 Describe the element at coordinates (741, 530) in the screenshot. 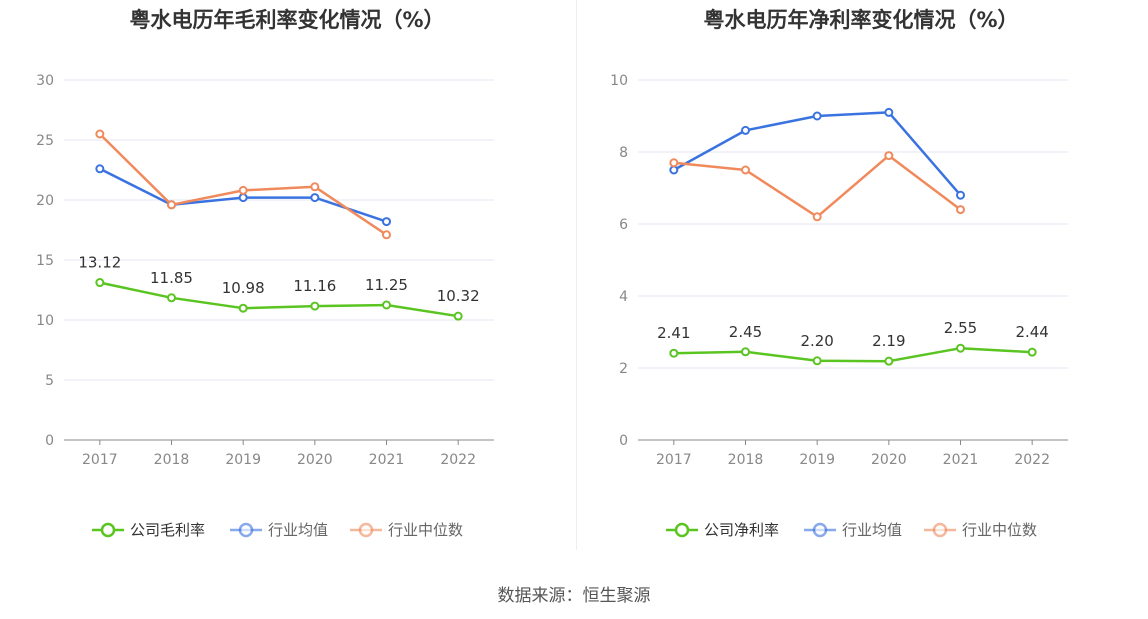

I see `legend-label: 公司净利率` at that location.